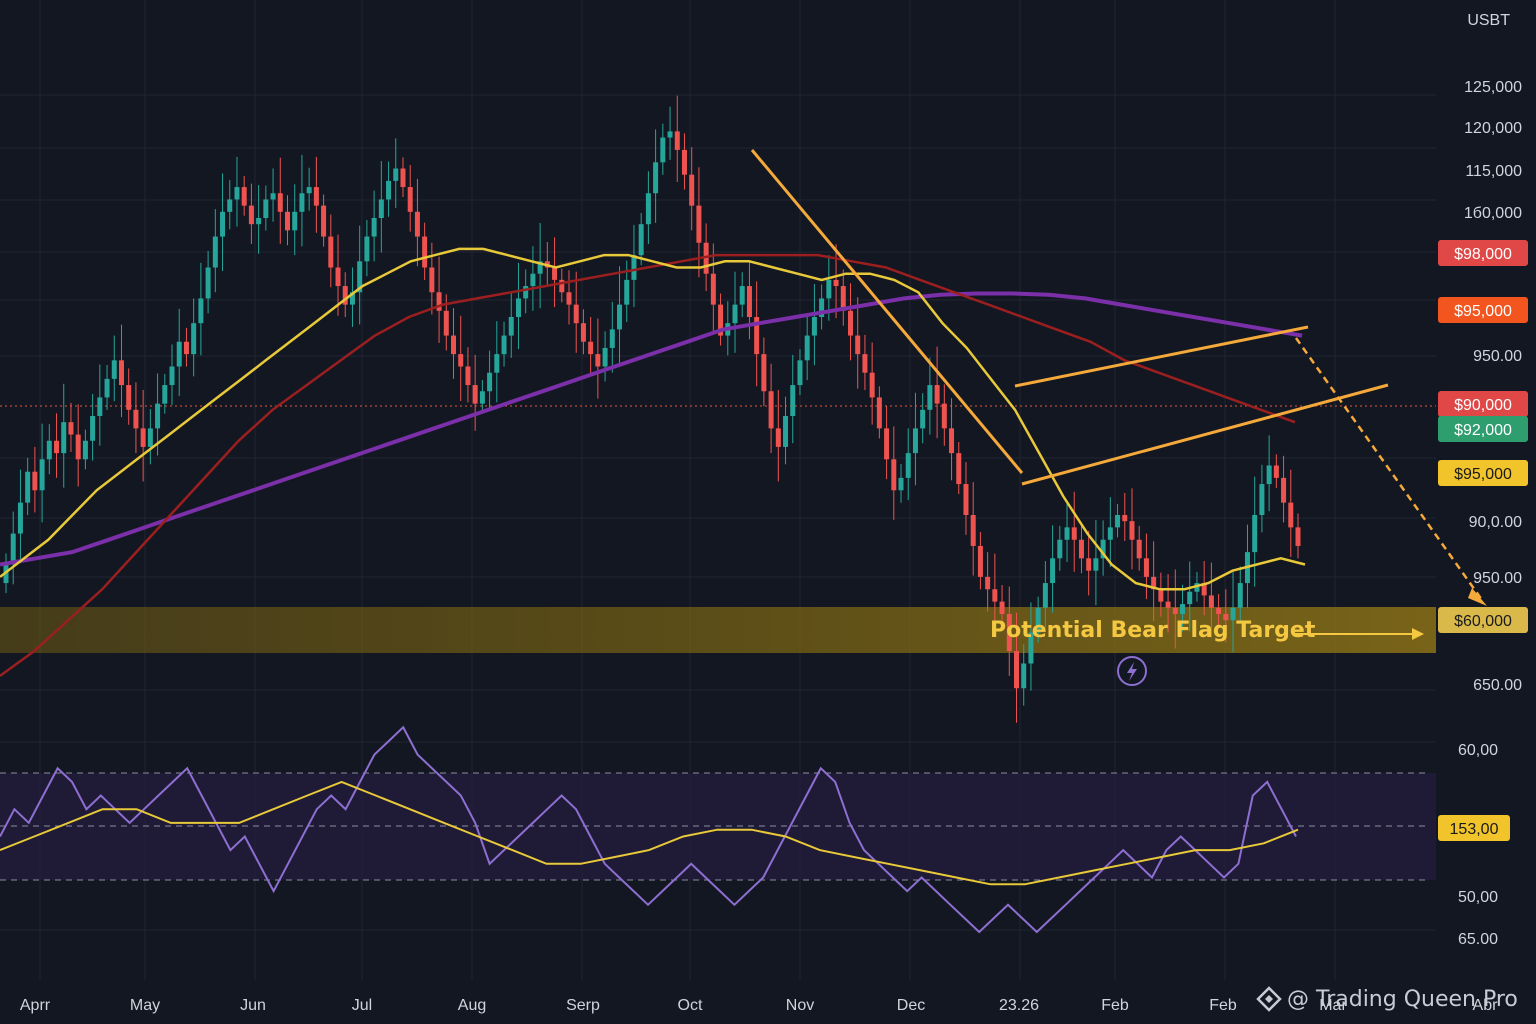 The width and height of the screenshot is (1536, 1024). I want to click on target-band, so click(718, 630).